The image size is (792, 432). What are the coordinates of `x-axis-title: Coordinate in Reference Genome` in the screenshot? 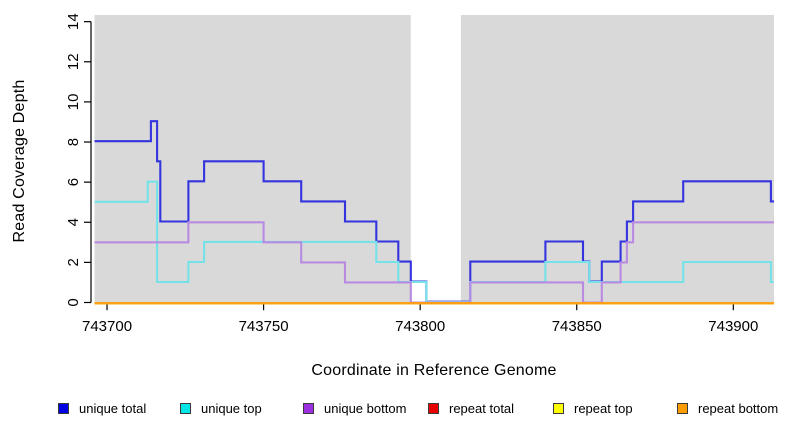 It's located at (434, 370).